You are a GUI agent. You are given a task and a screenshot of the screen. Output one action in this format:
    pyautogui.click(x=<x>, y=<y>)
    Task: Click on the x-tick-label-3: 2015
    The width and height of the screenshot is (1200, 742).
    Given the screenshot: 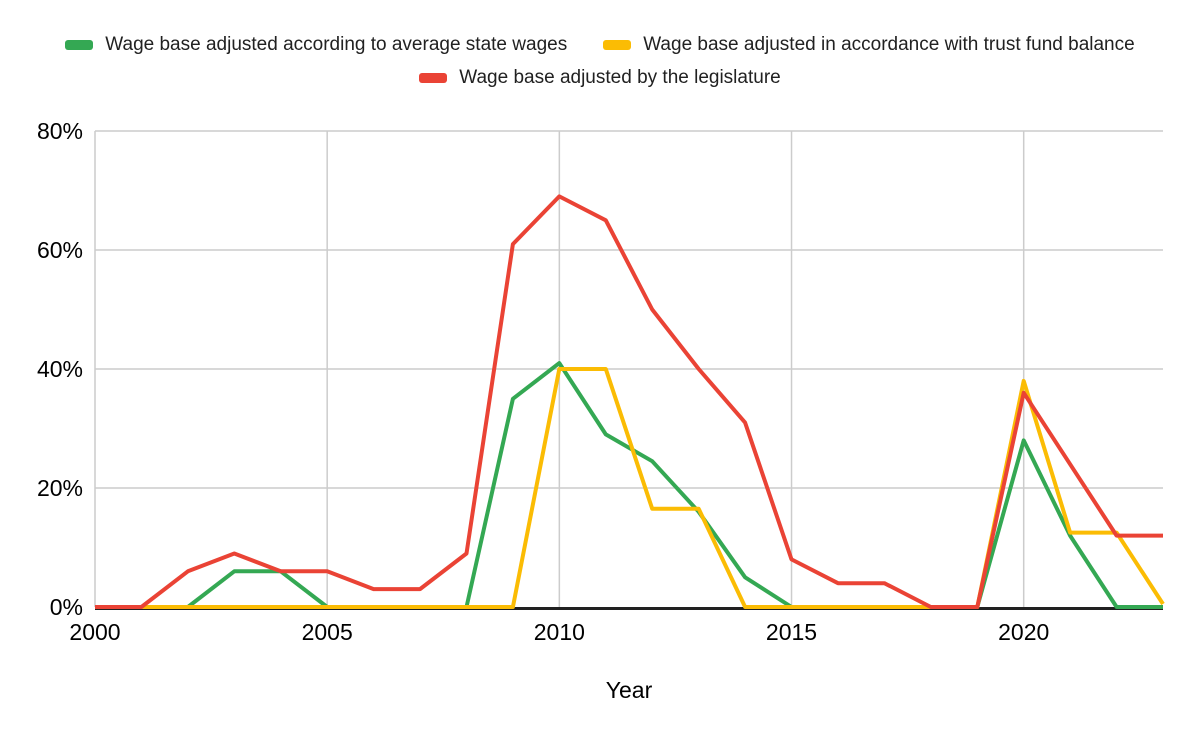 What is the action you would take?
    pyautogui.click(x=791, y=632)
    